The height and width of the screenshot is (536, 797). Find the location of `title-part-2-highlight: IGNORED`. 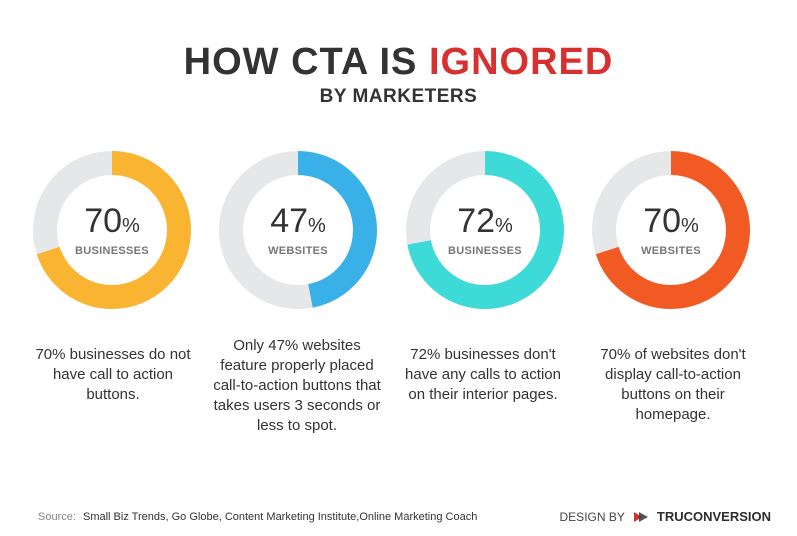

title-part-2-highlight: IGNORED is located at coordinates (521, 62).